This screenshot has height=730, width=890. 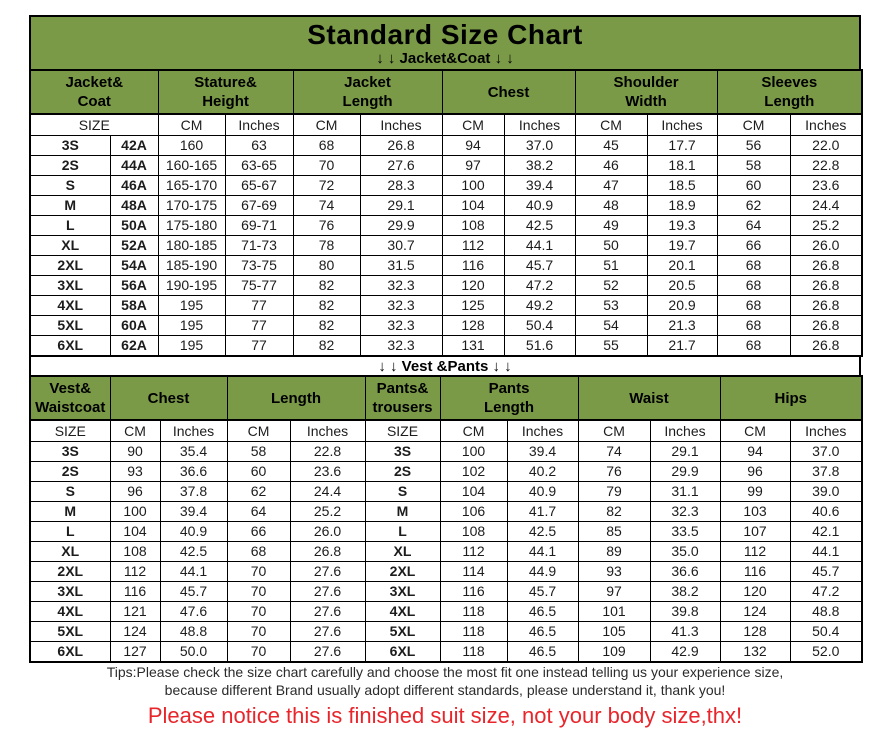 What do you see at coordinates (193, 511) in the screenshot?
I see `measurement-cell: 39.4` at bounding box center [193, 511].